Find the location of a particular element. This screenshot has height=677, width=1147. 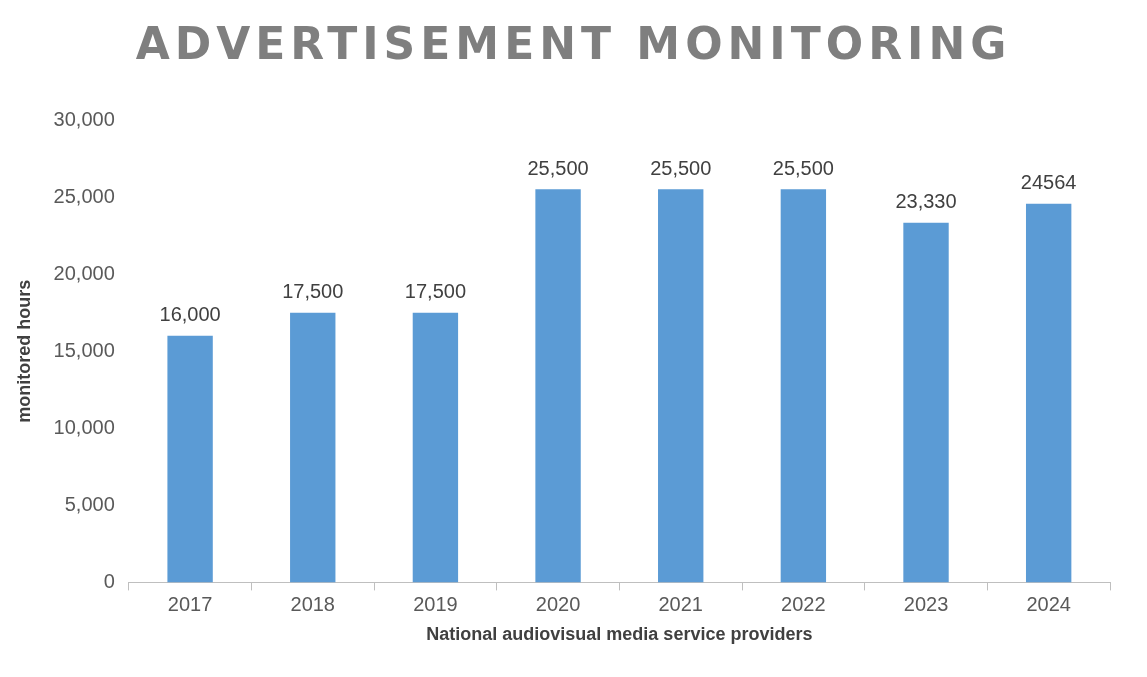

x-tick-label: 2024 is located at coordinates (1048, 603).